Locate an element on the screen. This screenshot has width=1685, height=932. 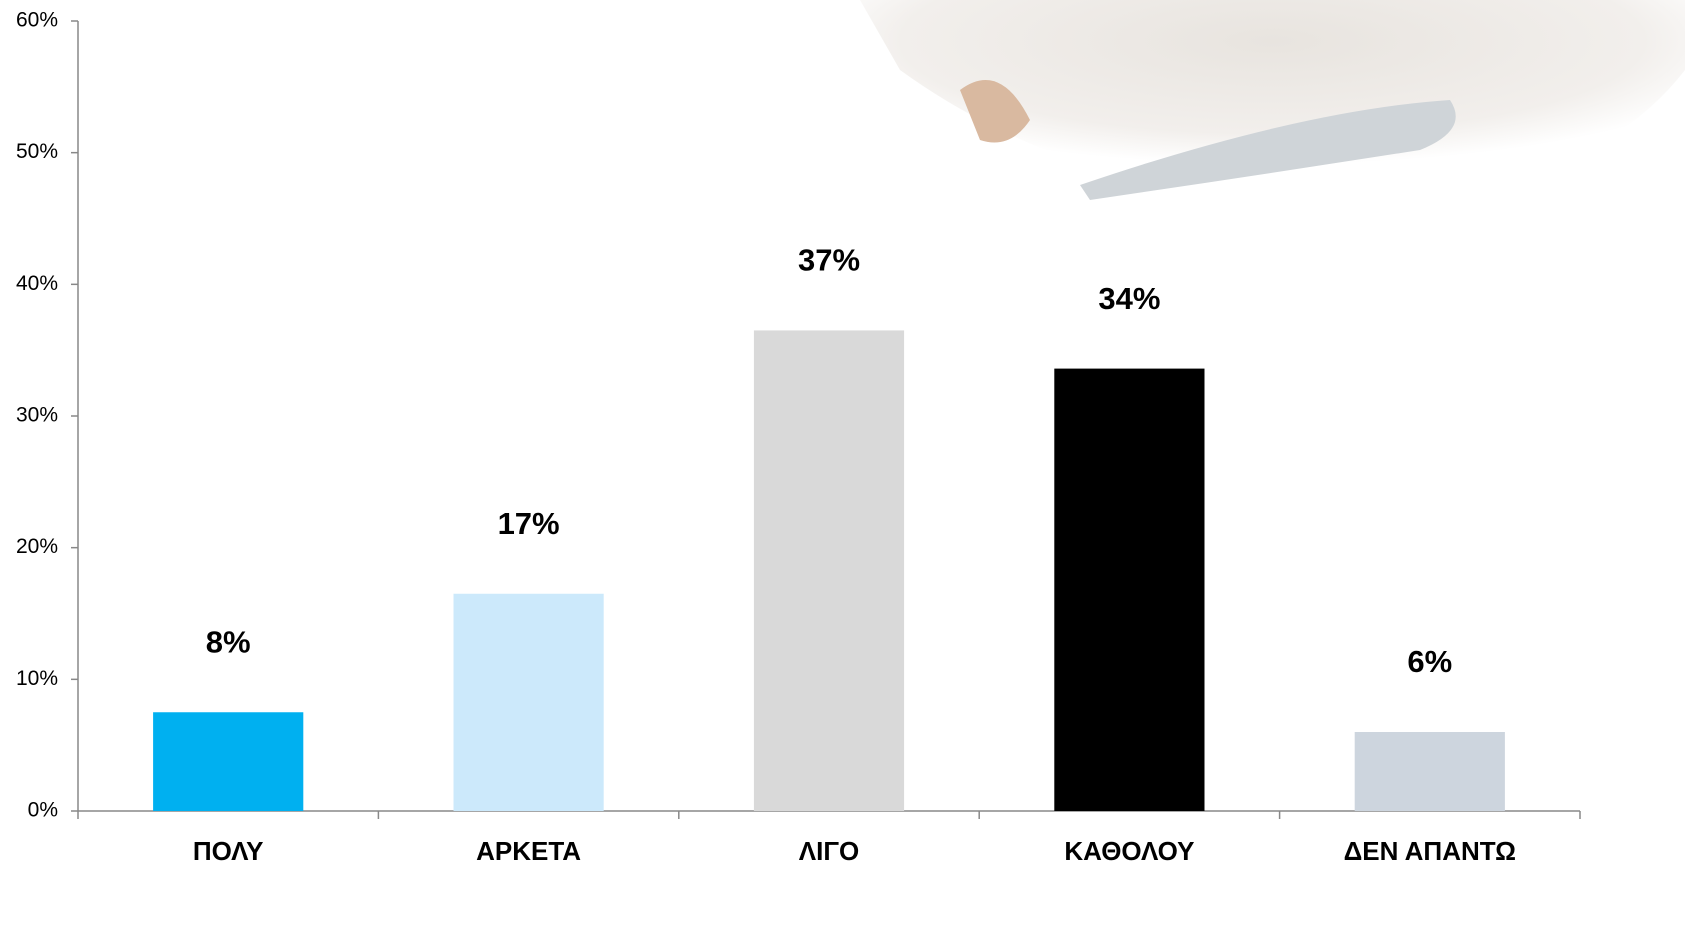
y-tick-label: 40% is located at coordinates (37, 283).